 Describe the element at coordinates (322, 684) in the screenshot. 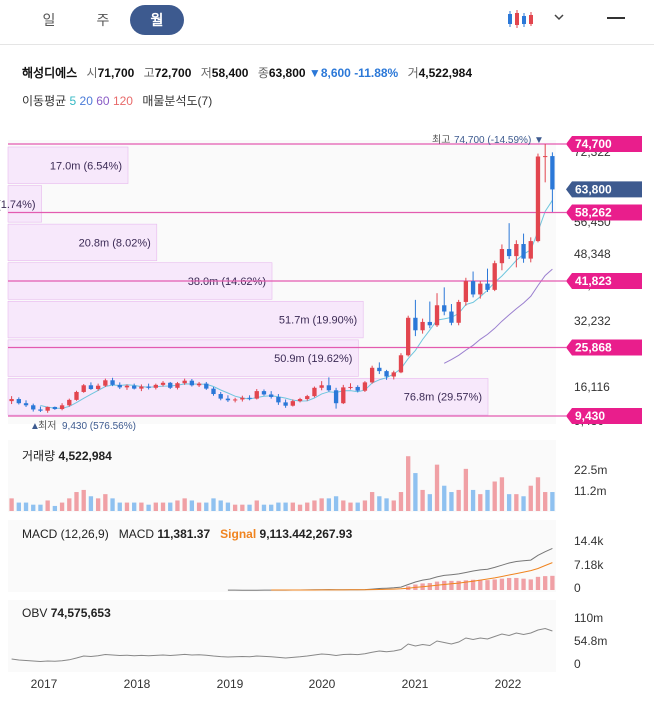

I see `x-tick-label: 2020` at that location.